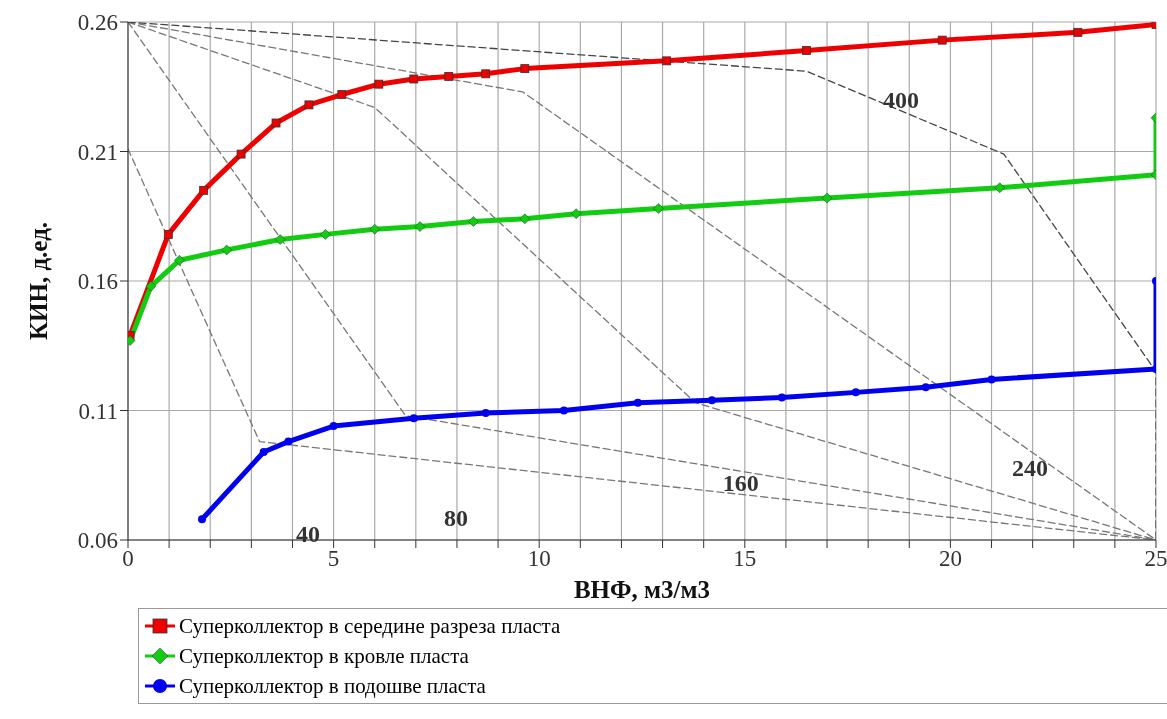 This screenshot has height=719, width=1167. Describe the element at coordinates (97, 282) in the screenshot. I see `y-tick-label: 0.16` at that location.